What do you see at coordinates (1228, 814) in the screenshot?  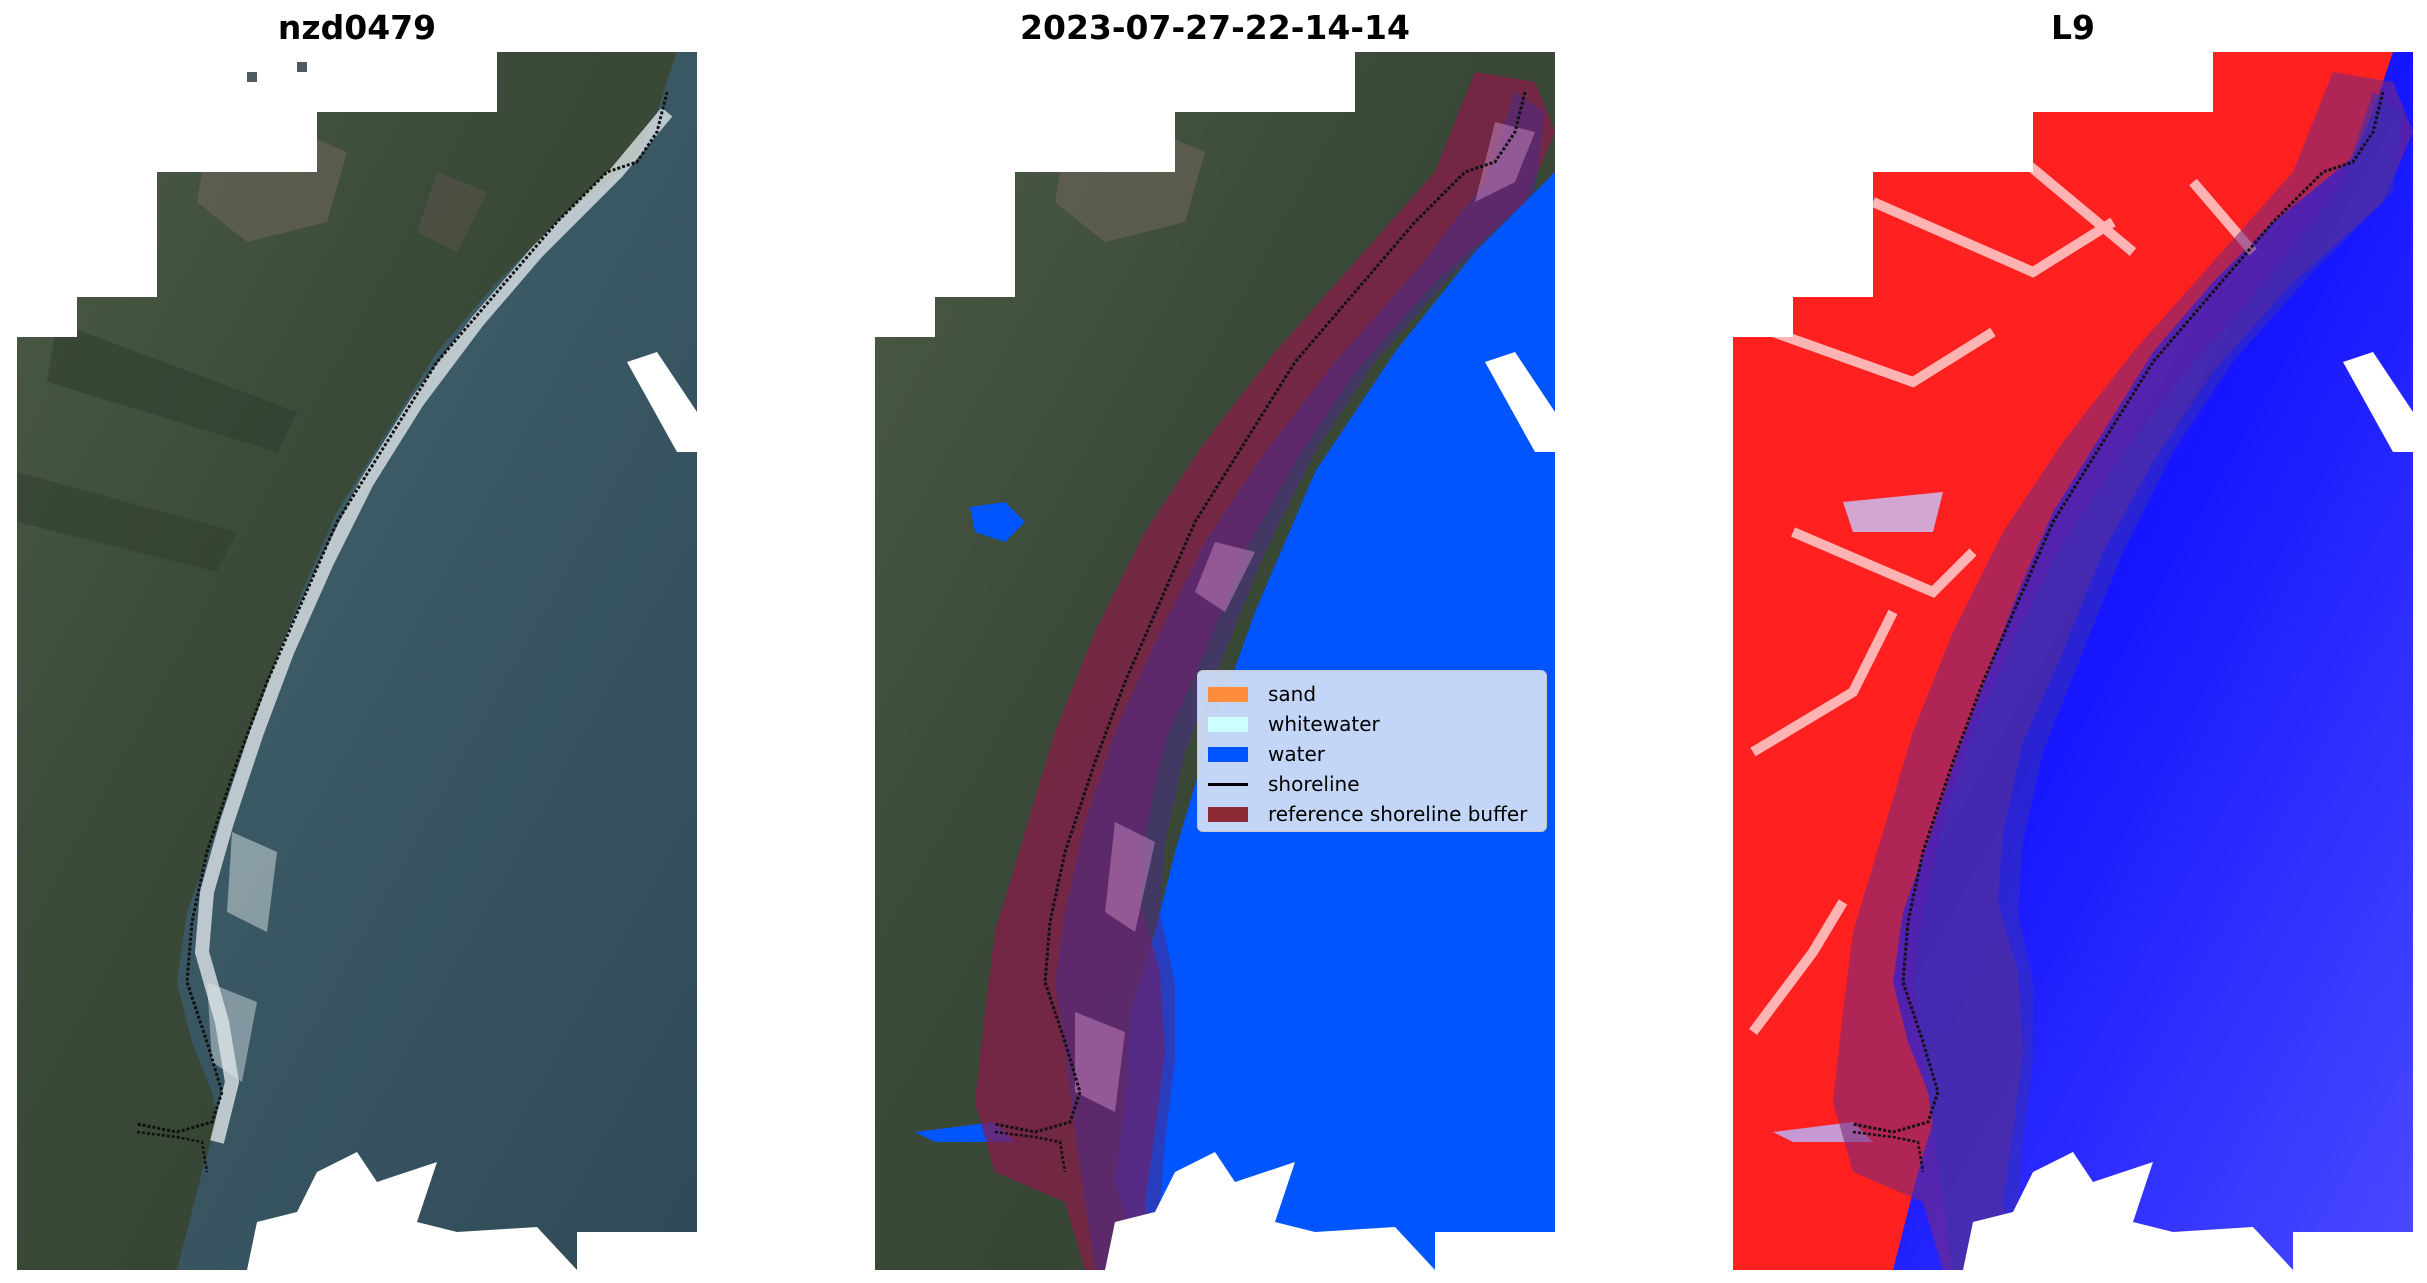 I see `buffer-swatch` at bounding box center [1228, 814].